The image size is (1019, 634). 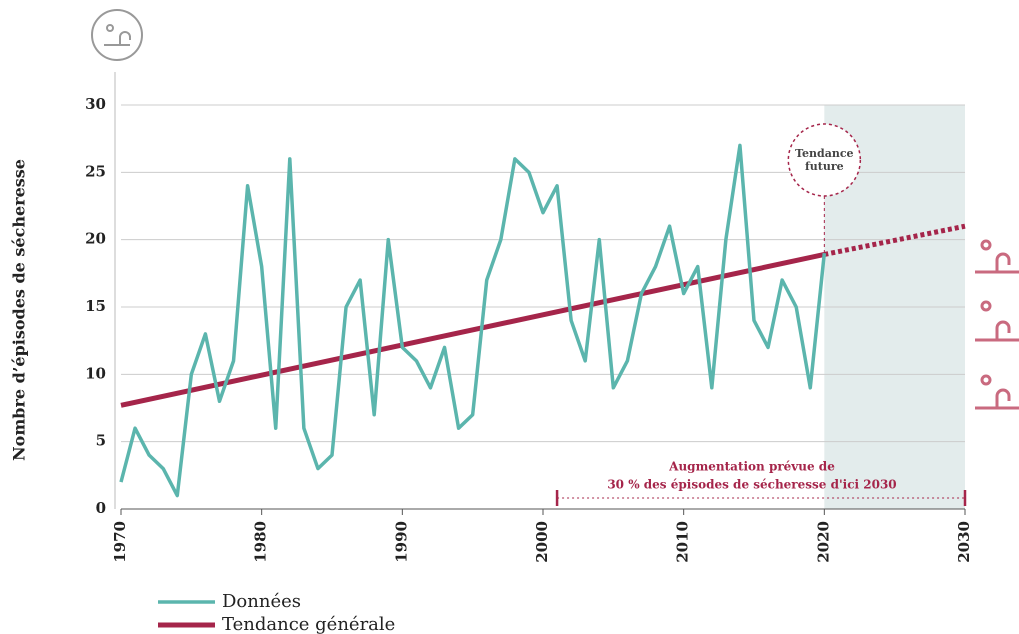 I want to click on x-tick-label: 1980, so click(x=261, y=542).